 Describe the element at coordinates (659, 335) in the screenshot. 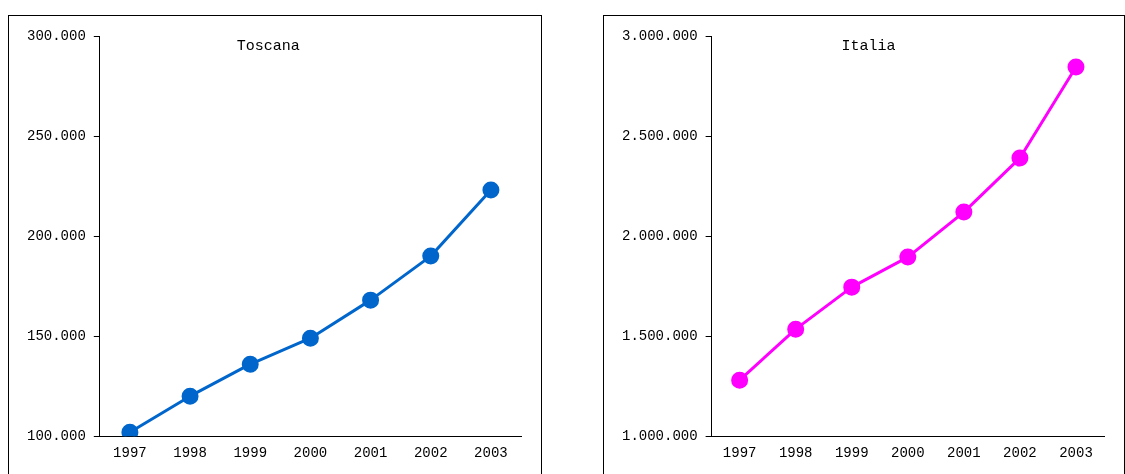

I see `y-tick-label: 1.500.000` at that location.